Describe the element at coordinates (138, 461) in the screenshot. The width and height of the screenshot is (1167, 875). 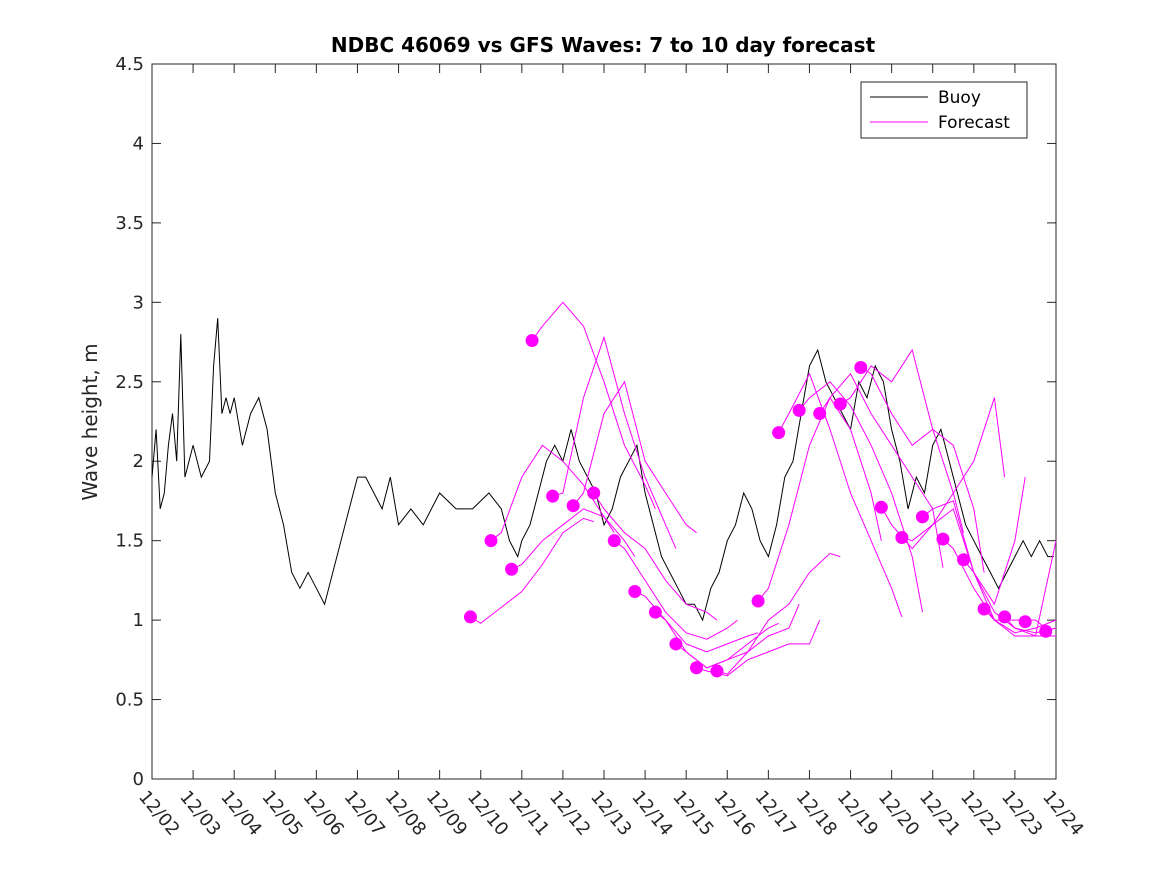
I see `y-tick-label: 2` at that location.